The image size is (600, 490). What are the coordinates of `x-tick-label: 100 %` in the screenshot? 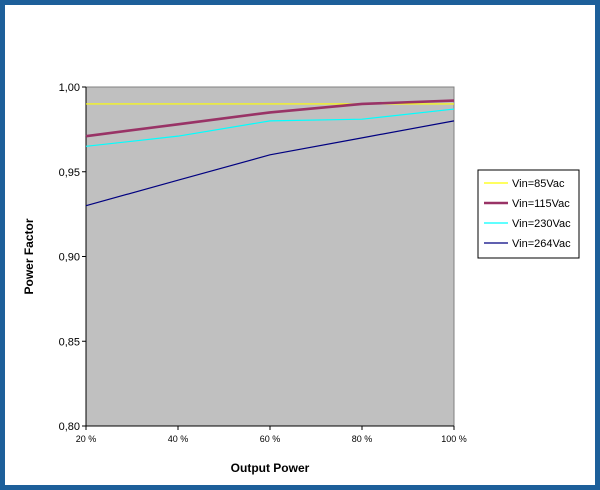 It's located at (454, 439).